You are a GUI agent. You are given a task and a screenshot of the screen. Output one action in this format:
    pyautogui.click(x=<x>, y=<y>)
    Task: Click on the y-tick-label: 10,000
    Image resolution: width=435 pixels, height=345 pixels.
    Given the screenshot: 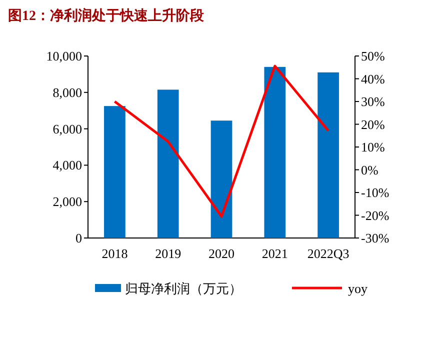 What is the action you would take?
    pyautogui.click(x=64, y=56)
    